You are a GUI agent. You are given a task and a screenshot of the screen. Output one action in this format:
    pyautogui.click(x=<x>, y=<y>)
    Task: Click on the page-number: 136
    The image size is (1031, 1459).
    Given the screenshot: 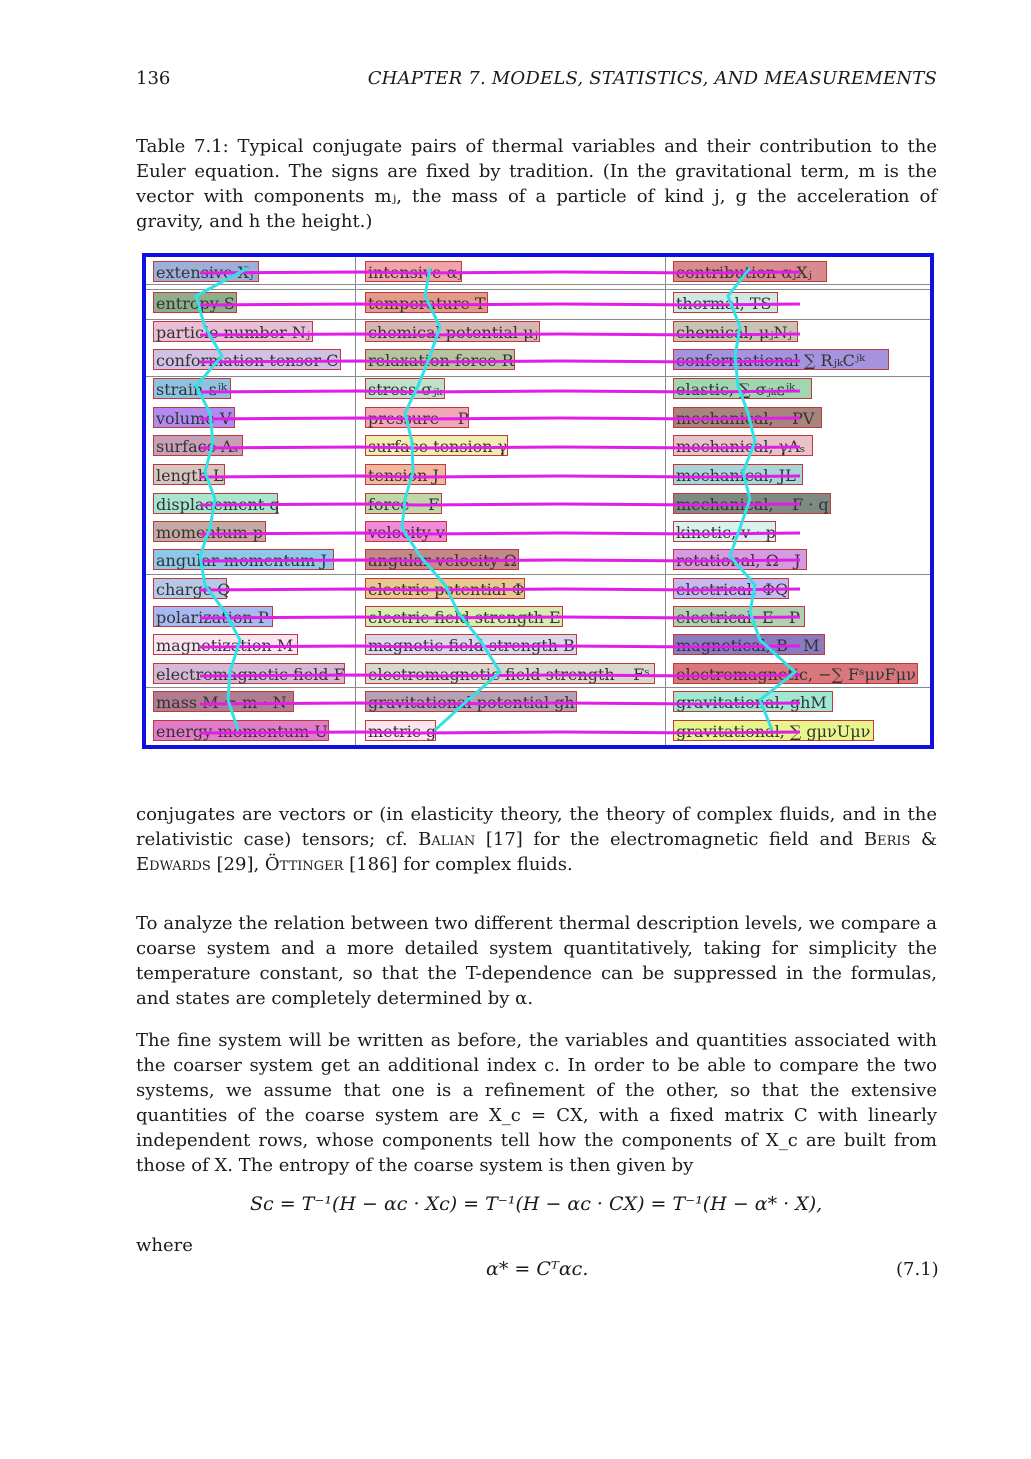 What is the action you would take?
    pyautogui.click(x=153, y=78)
    